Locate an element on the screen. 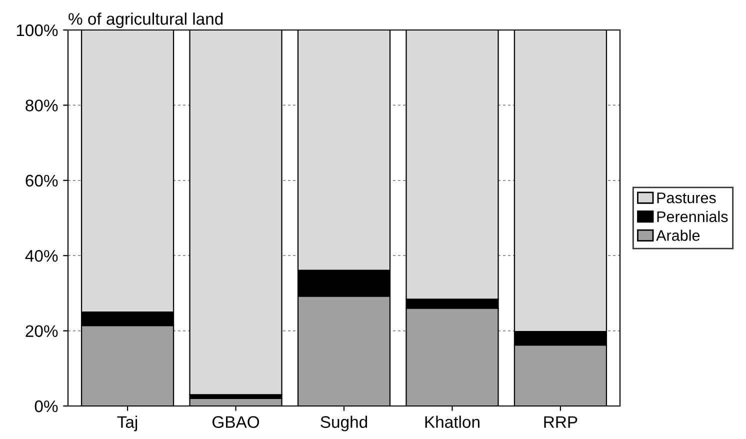 The height and width of the screenshot is (439, 746). x-tick-label: Sughd is located at coordinates (344, 424).